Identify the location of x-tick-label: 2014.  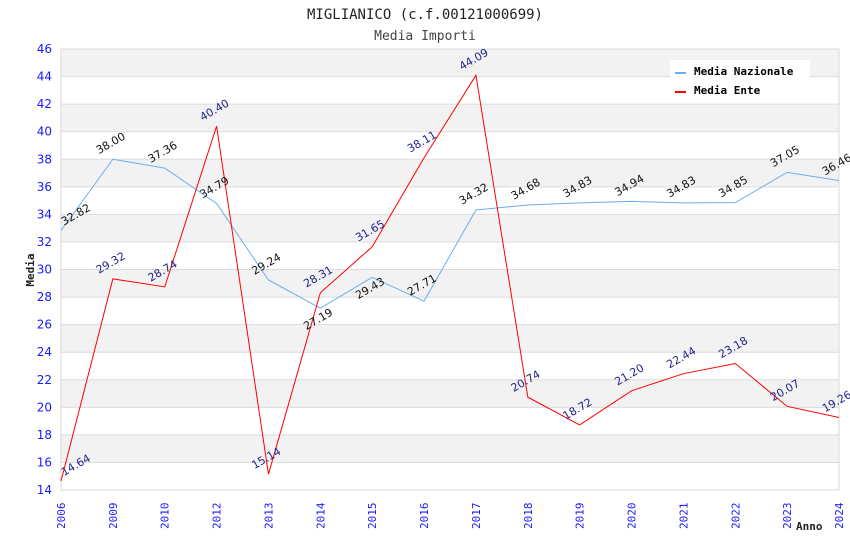
(320, 515).